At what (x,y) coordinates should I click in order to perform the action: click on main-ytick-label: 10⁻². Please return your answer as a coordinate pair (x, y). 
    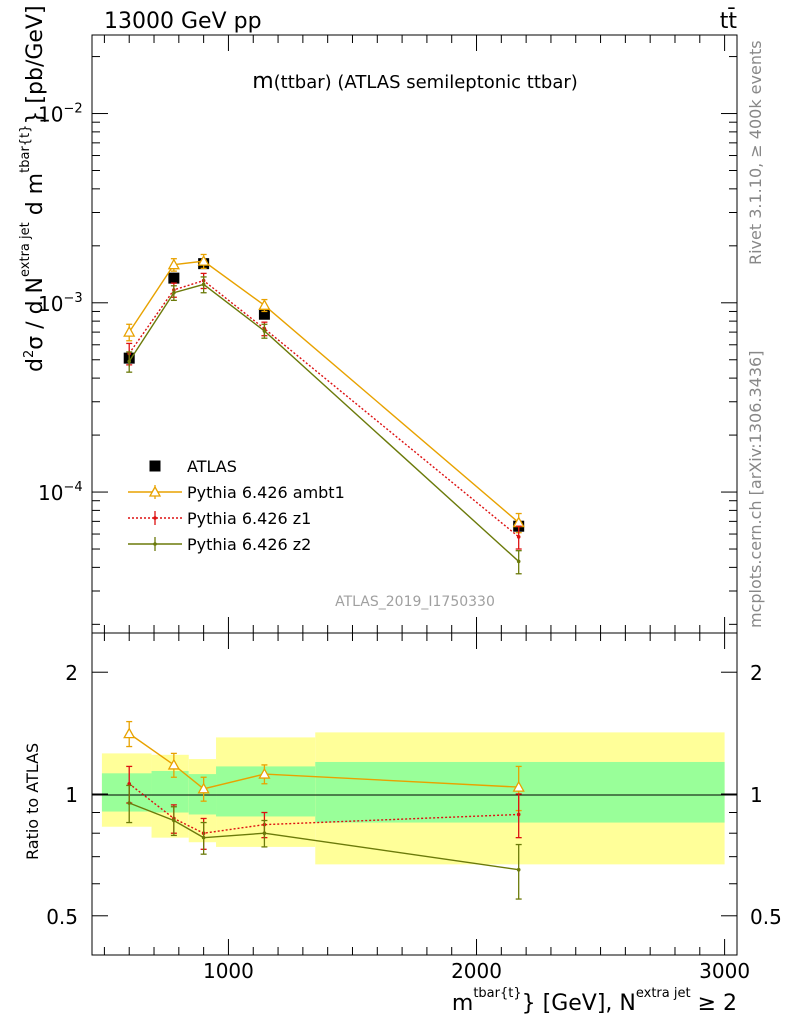
    Looking at the image, I should click on (60, 114).